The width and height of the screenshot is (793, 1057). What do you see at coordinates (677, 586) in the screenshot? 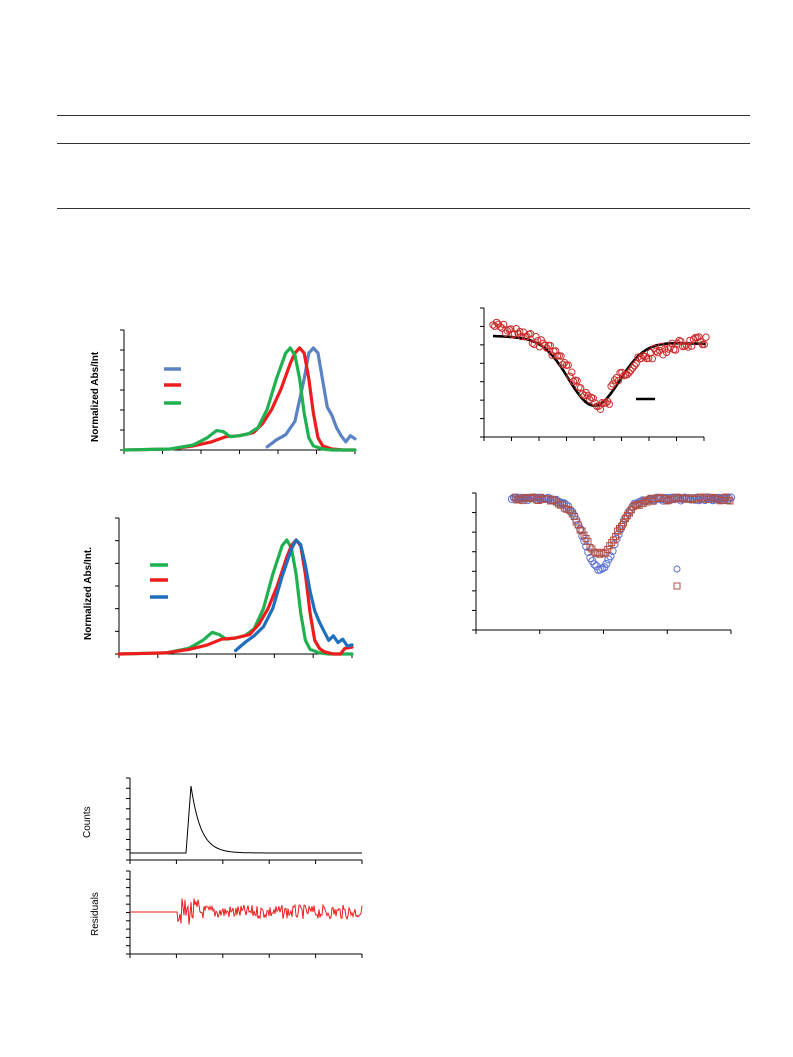
I see `dip-bottom-legend-square` at bounding box center [677, 586].